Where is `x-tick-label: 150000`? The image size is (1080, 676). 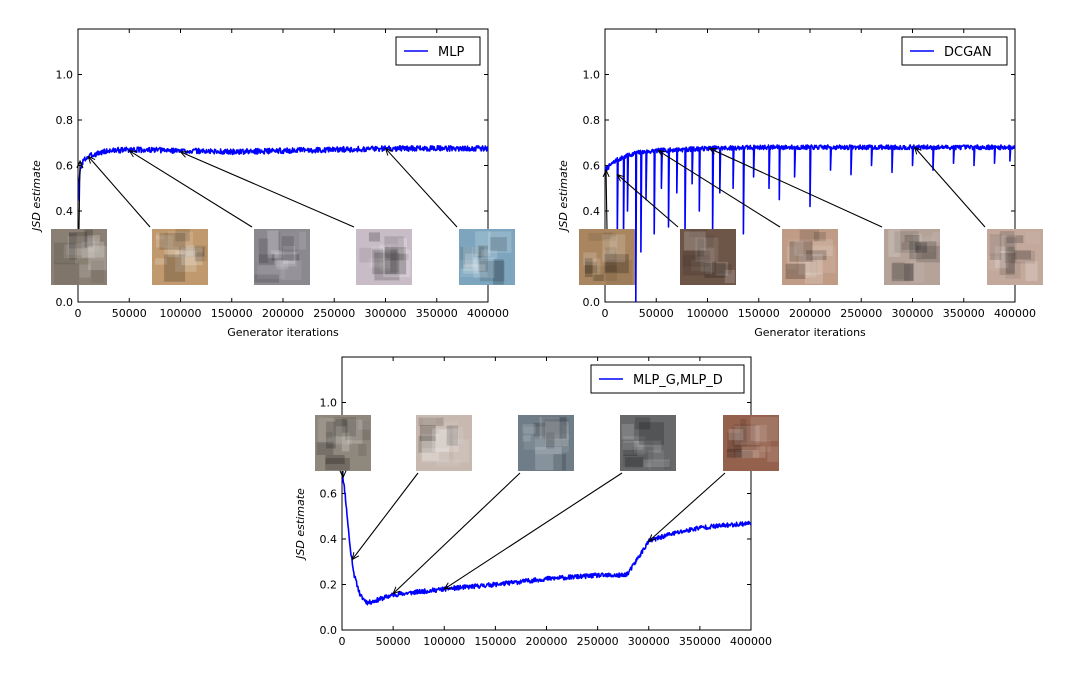
x-tick-label: 150000 is located at coordinates (759, 313).